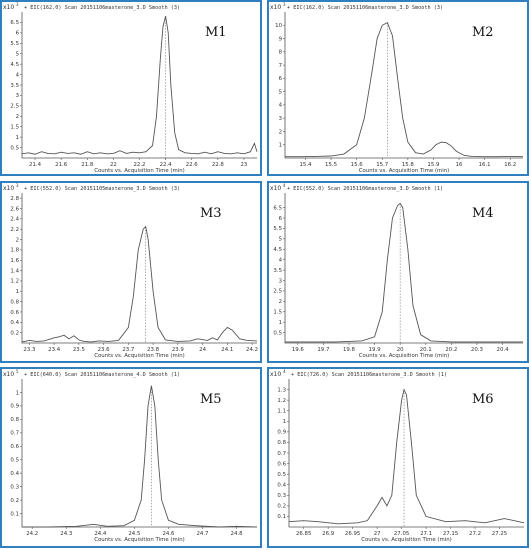 The height and width of the screenshot is (550, 531). What do you see at coordinates (426, 534) in the screenshot?
I see `x-tick-label: 27.1` at bounding box center [426, 534].